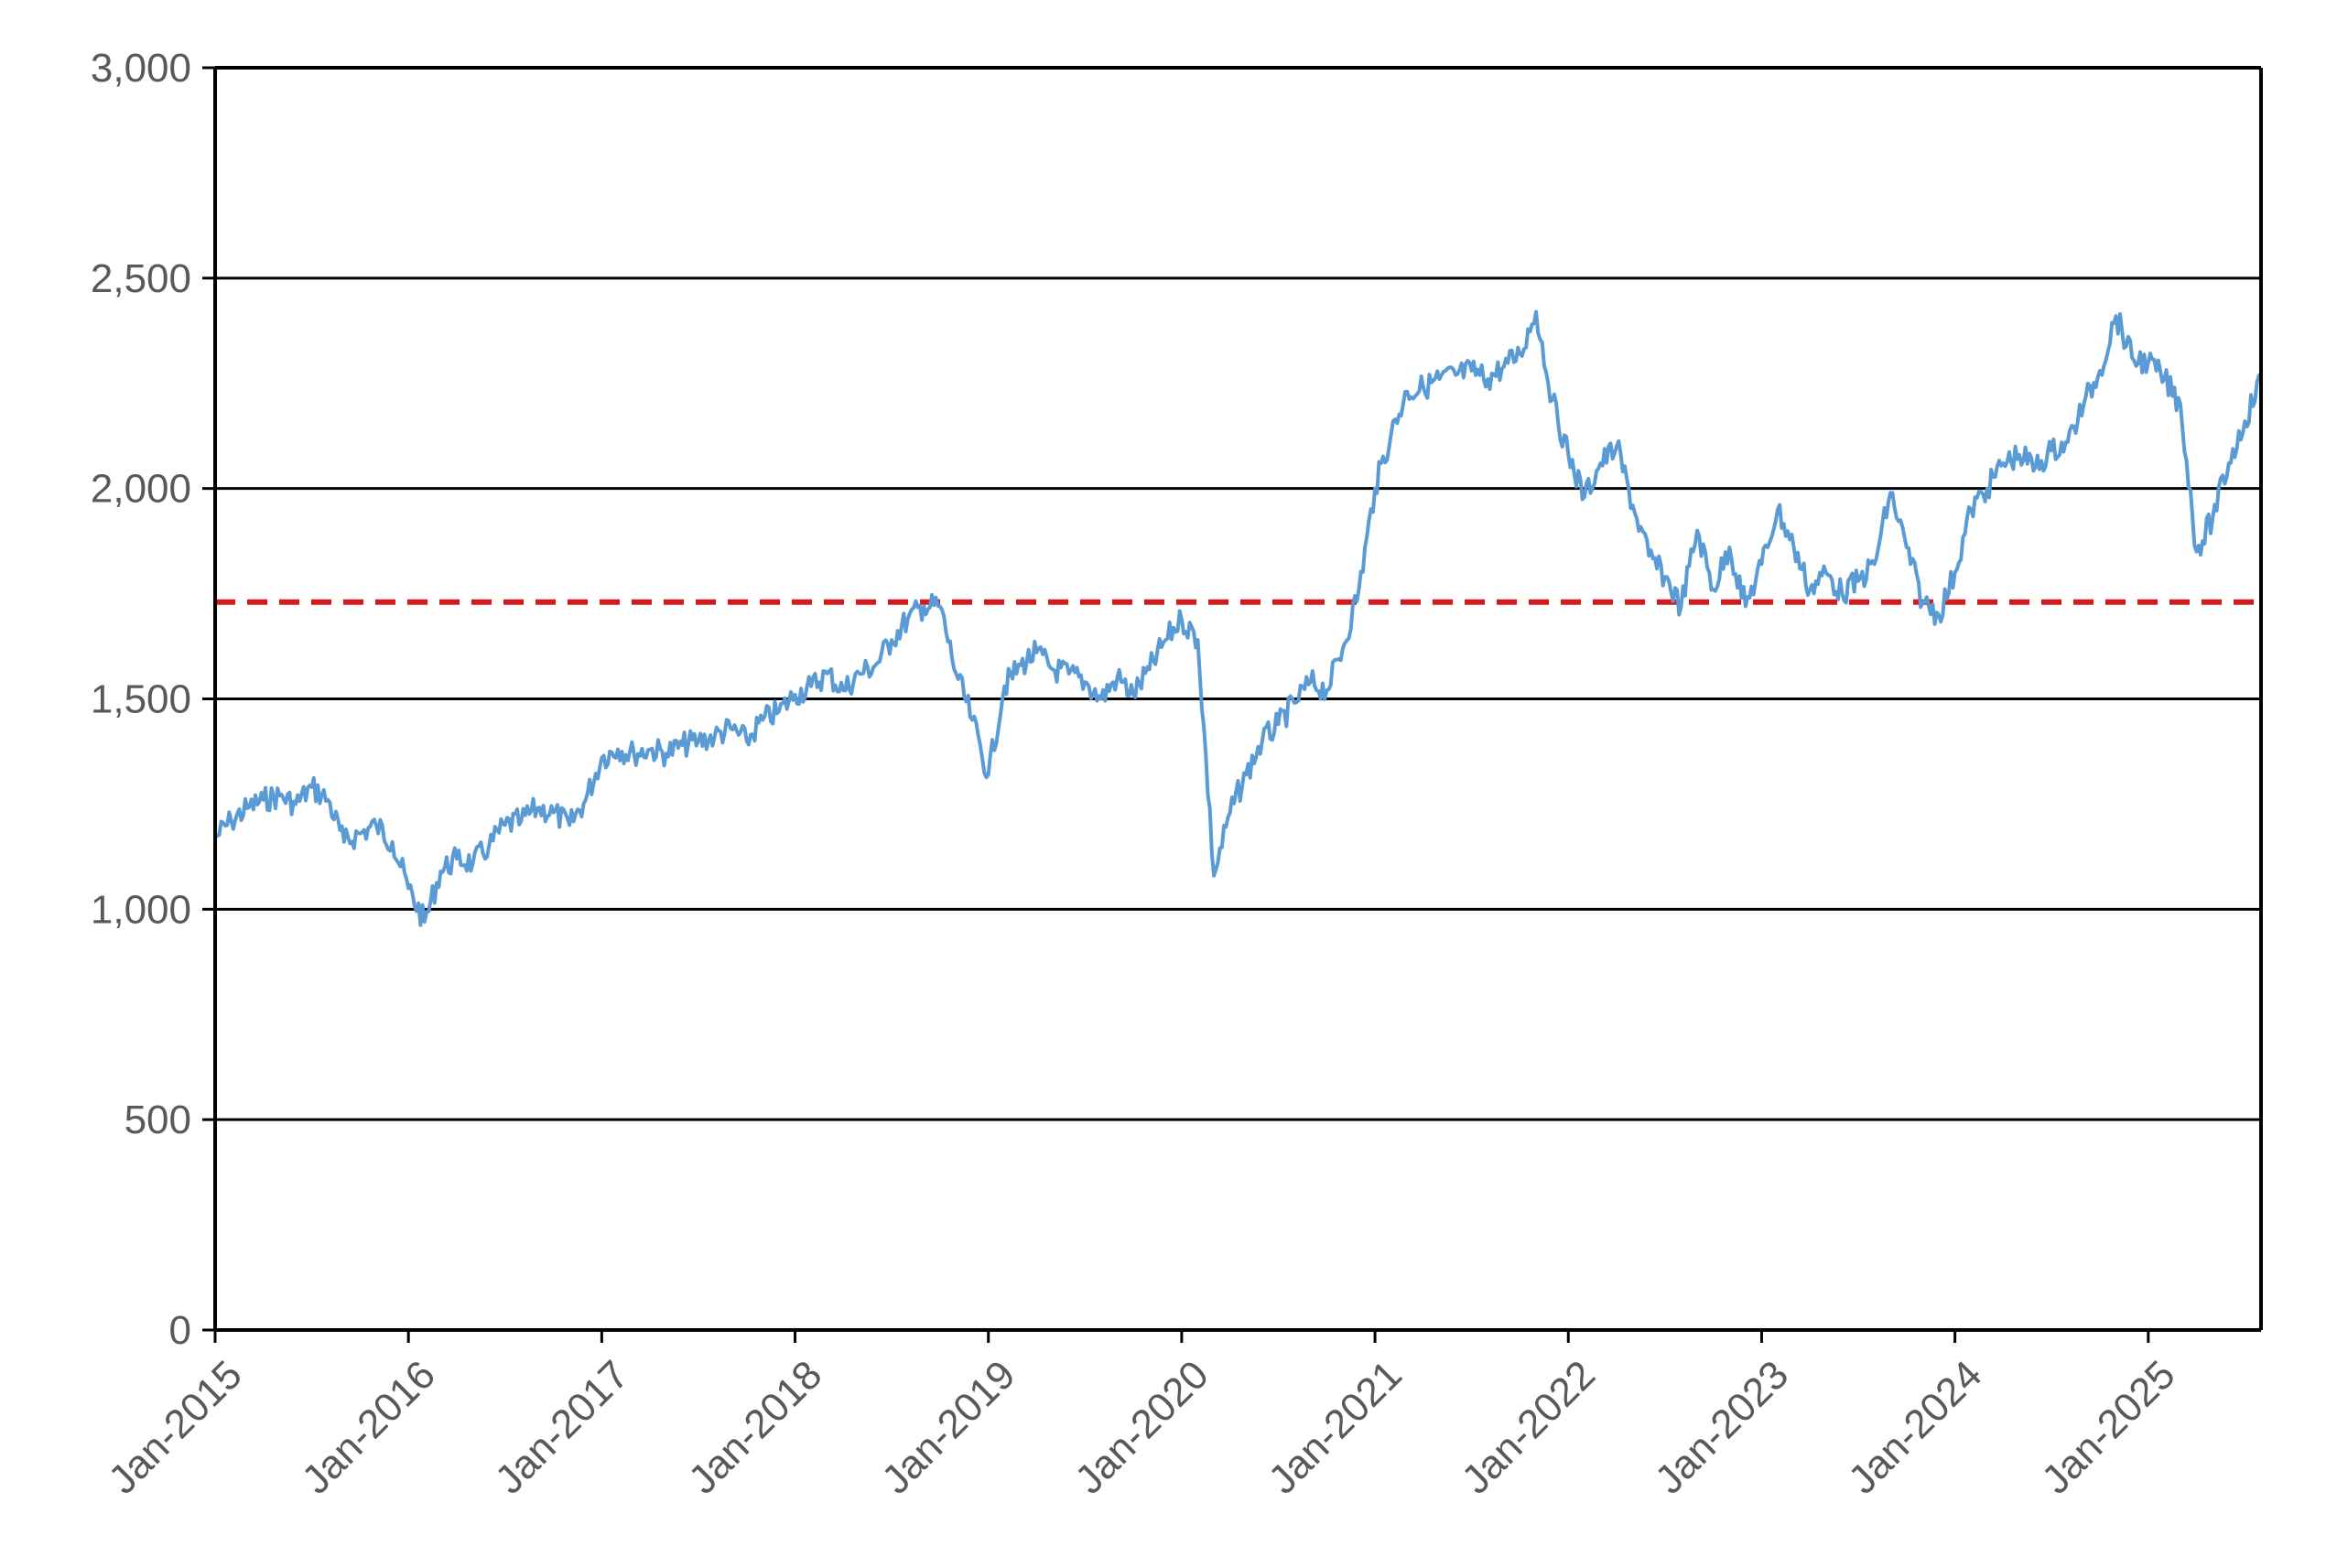 This screenshot has width=2337, height=1568. Describe the element at coordinates (948, 1427) in the screenshot. I see `x-tick-label: Jan-2019` at that location.